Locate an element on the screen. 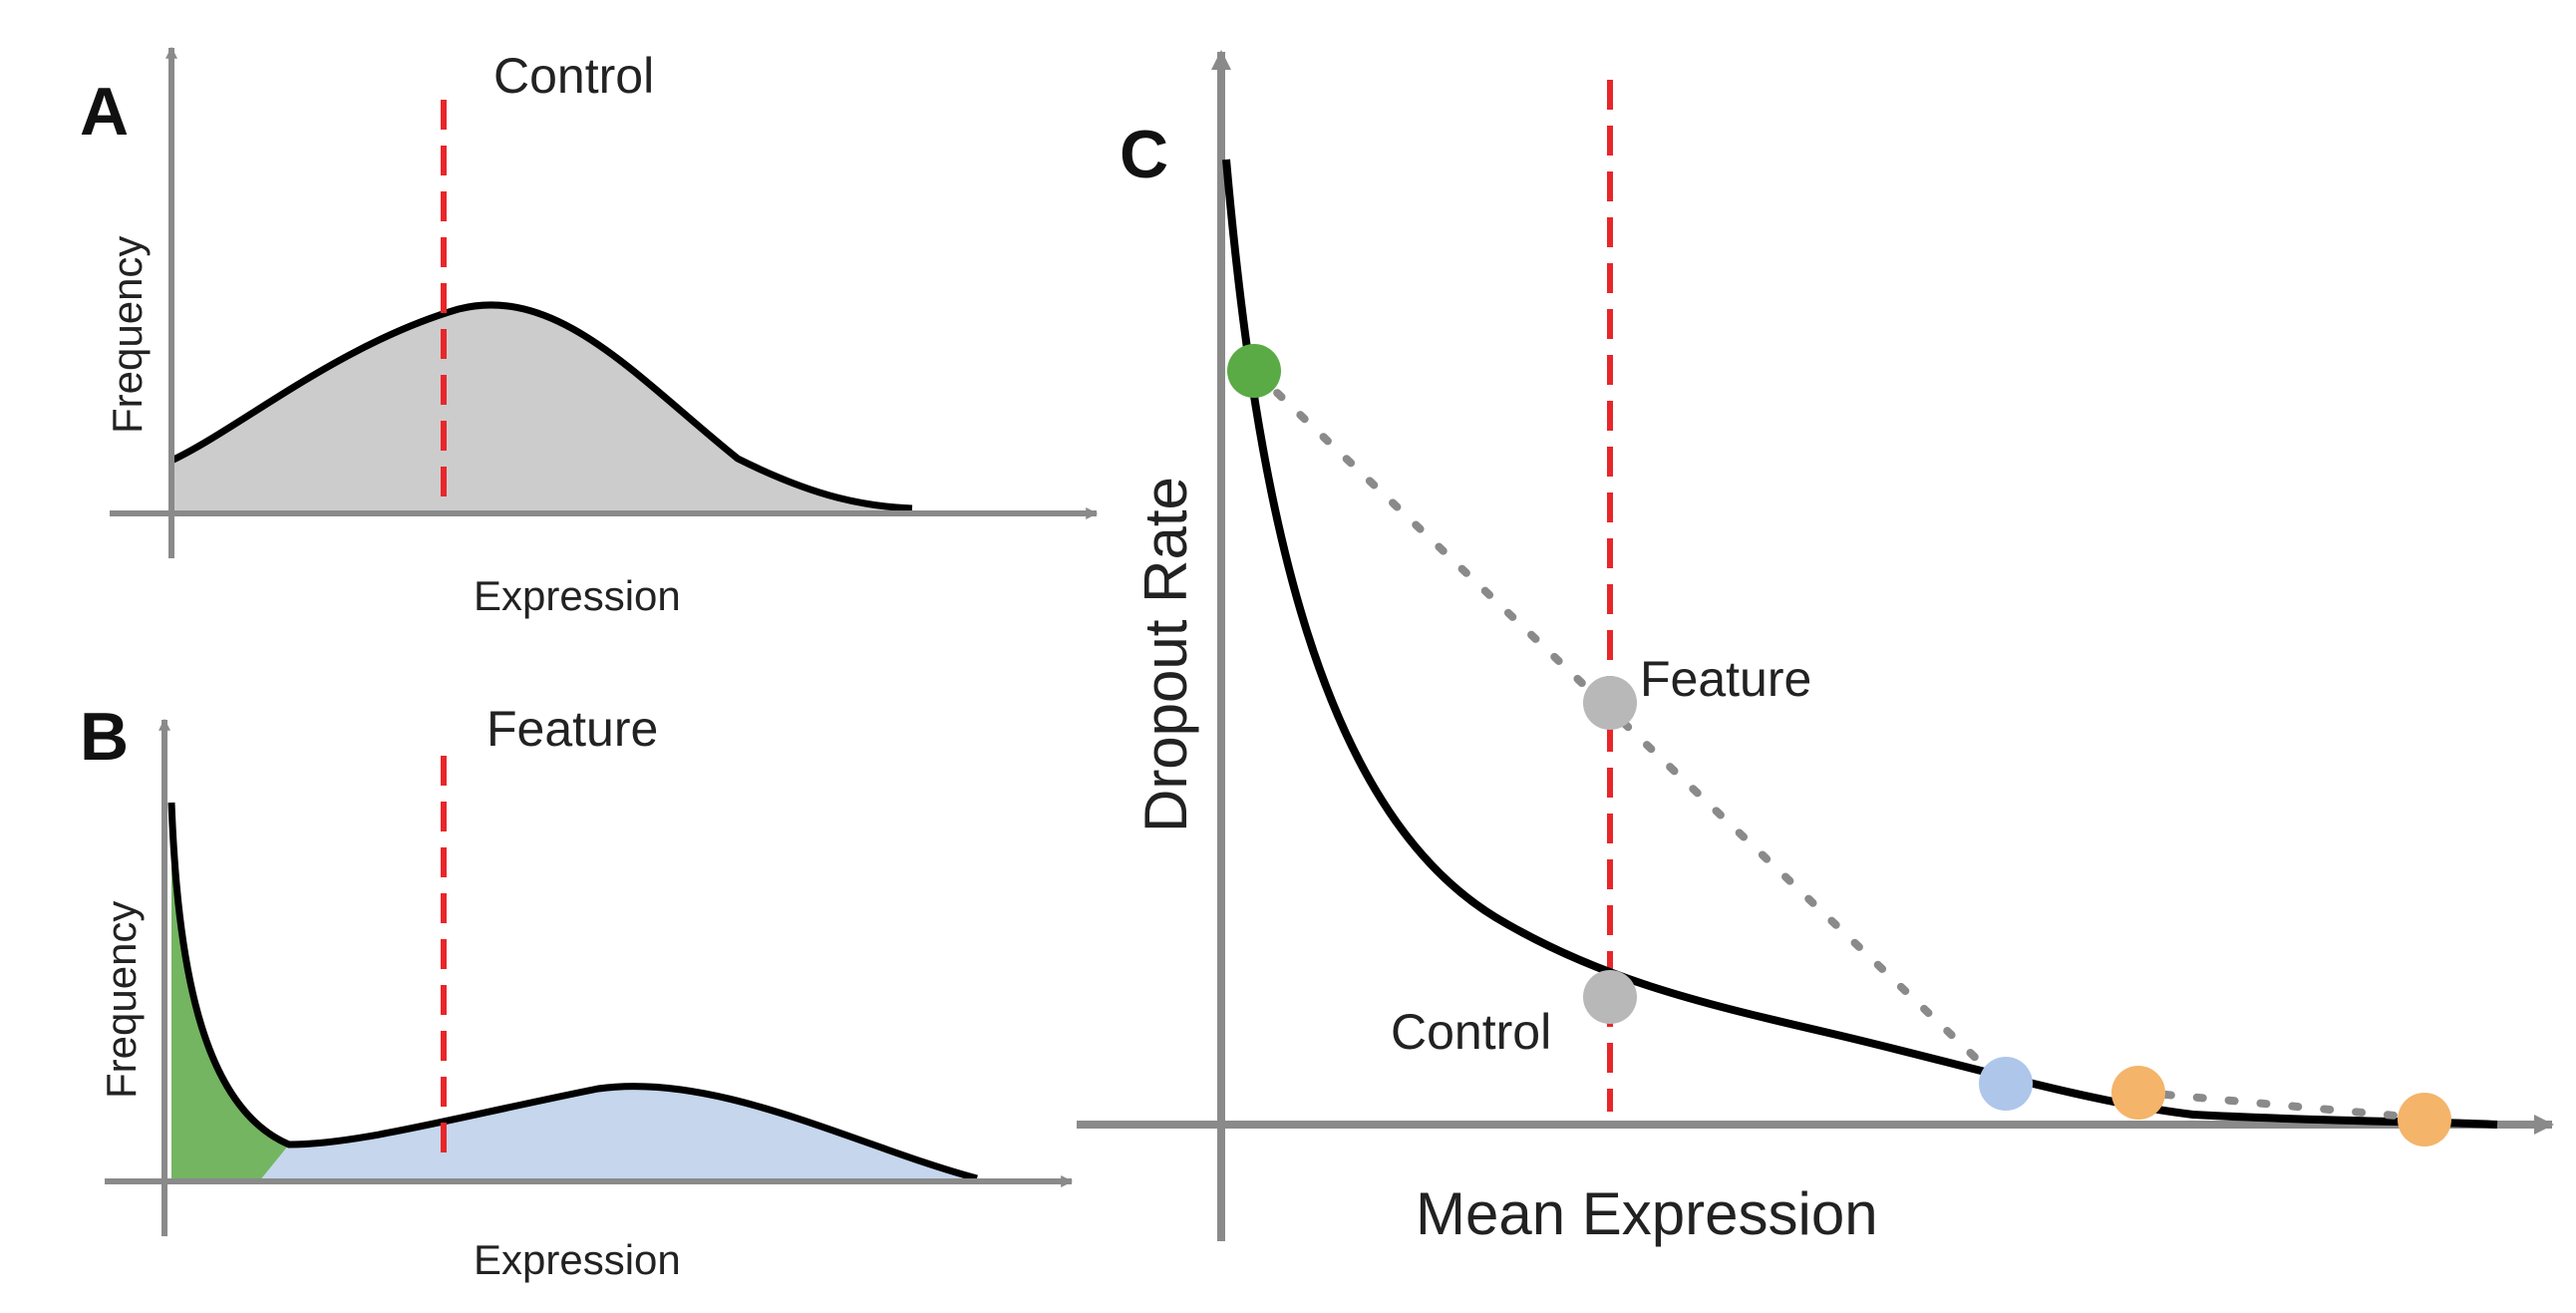 Image resolution: width=2576 pixels, height=1313 pixels. panel-a-letter: A is located at coordinates (104, 112).